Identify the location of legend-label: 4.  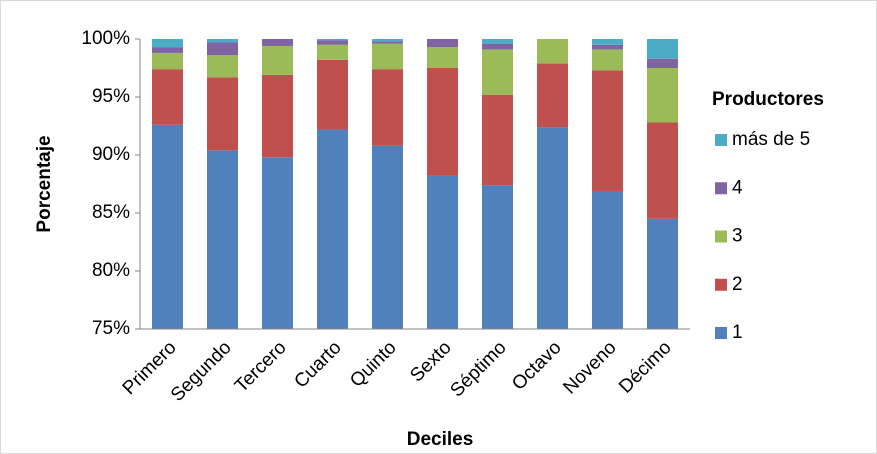
(737, 187).